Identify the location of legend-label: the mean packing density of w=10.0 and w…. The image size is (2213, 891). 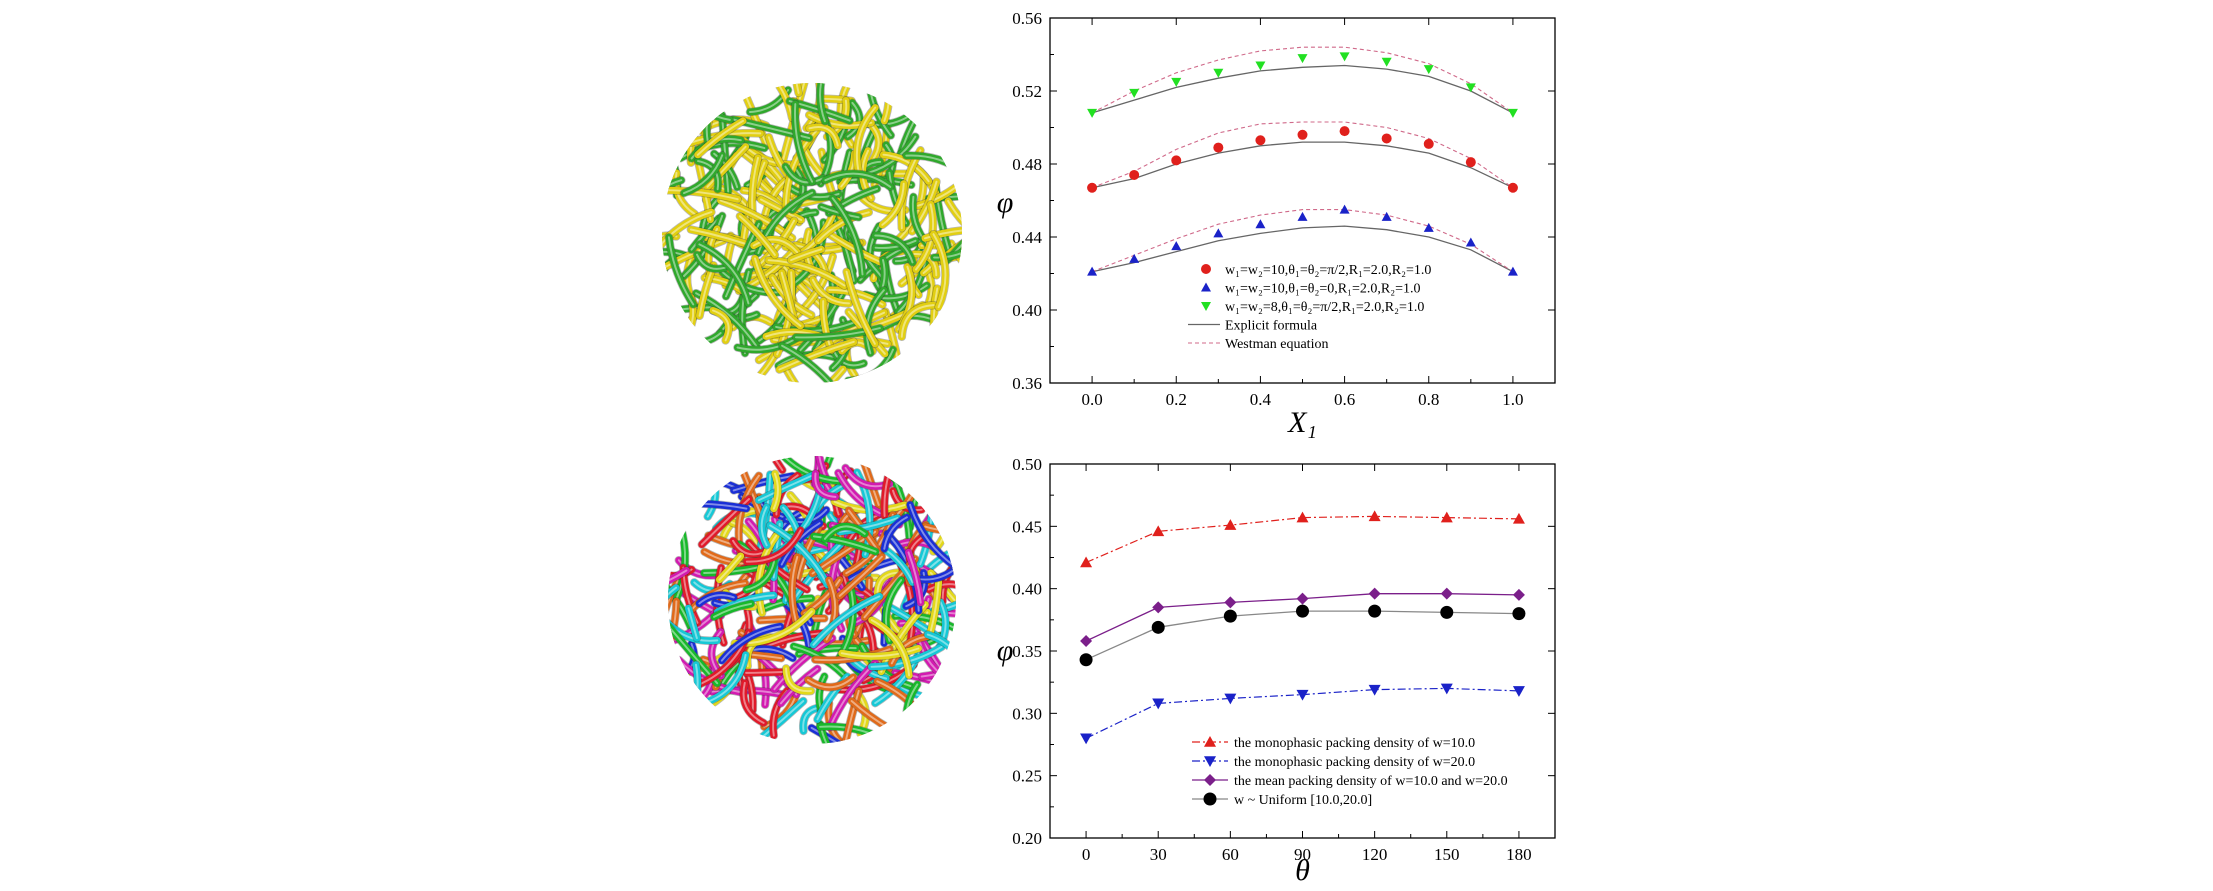
(1371, 781).